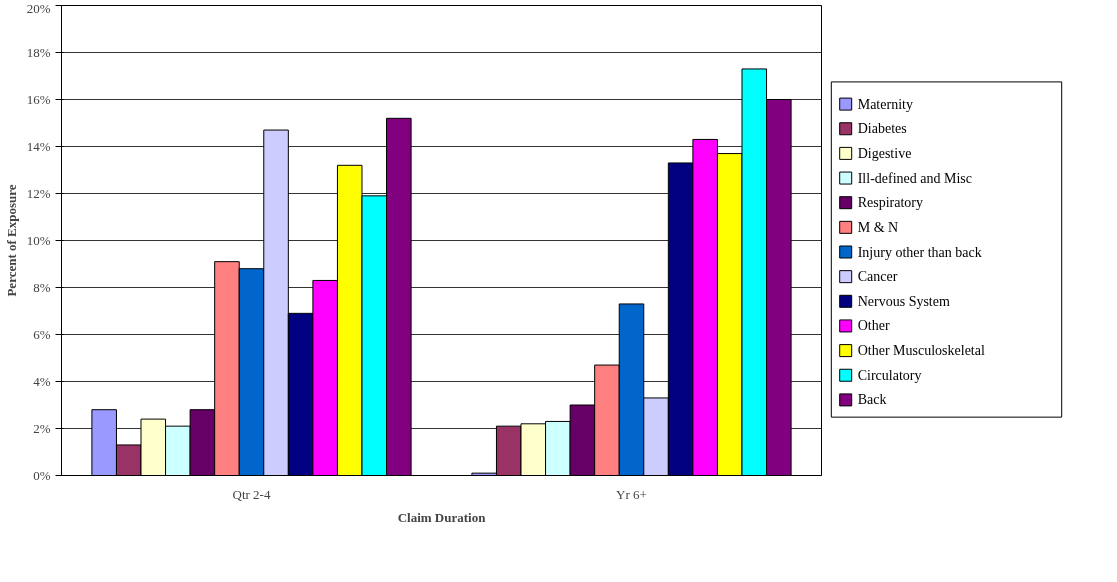  I want to click on legend-label: M & N, so click(878, 227).